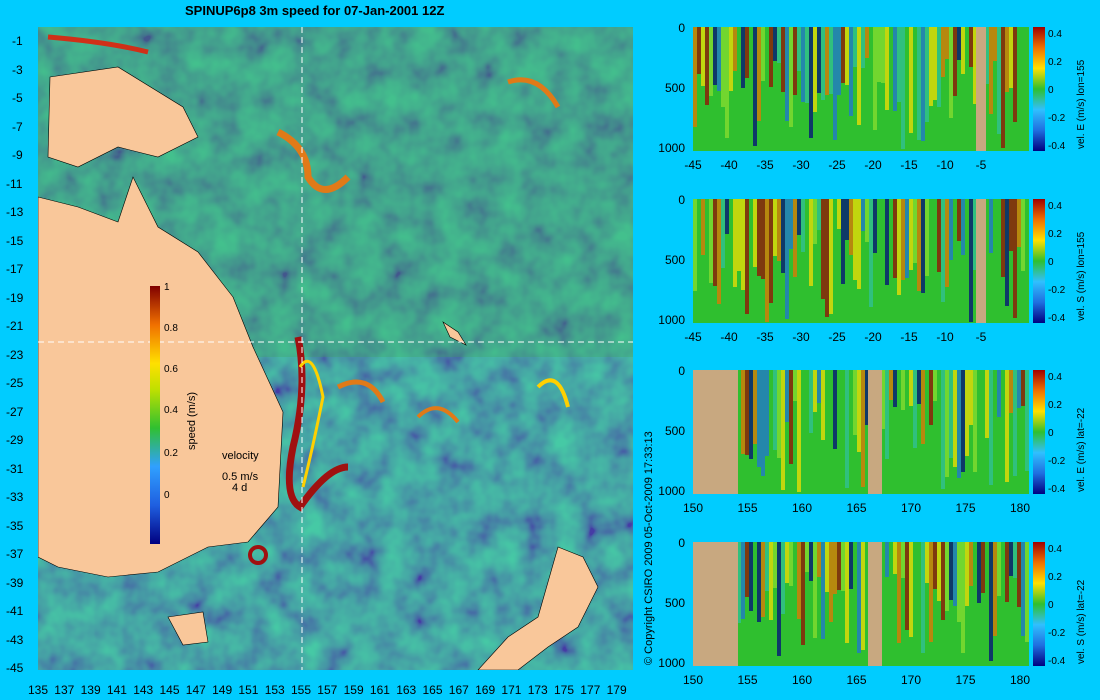  I want to click on colorbar-tick: 0.6, so click(171, 369).